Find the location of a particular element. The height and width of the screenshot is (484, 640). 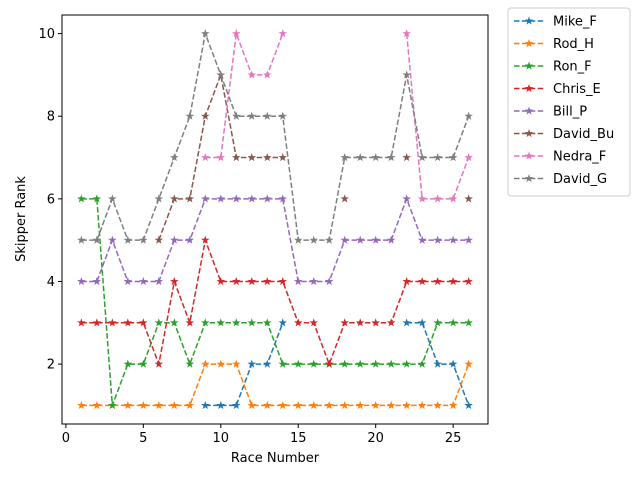

legend-label: Ron_F is located at coordinates (572, 67).